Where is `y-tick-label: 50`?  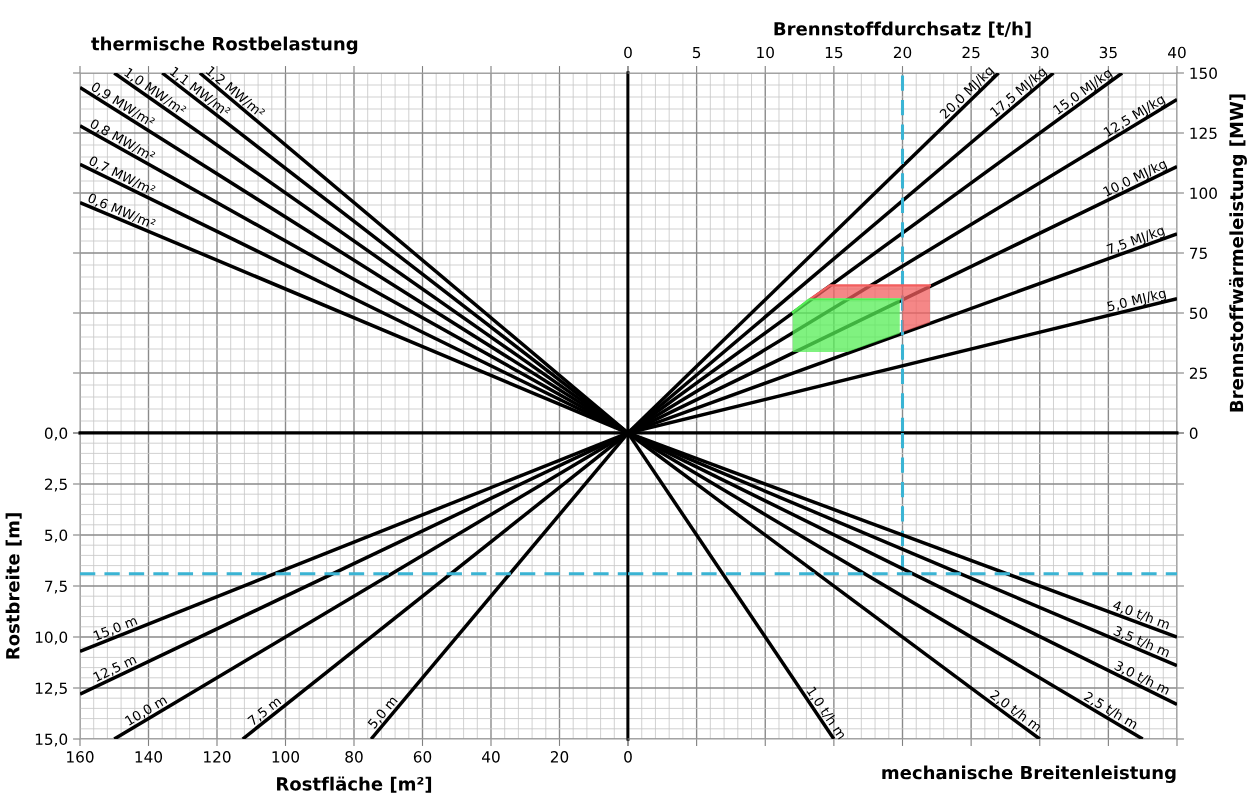
y-tick-label: 50 is located at coordinates (1198, 313).